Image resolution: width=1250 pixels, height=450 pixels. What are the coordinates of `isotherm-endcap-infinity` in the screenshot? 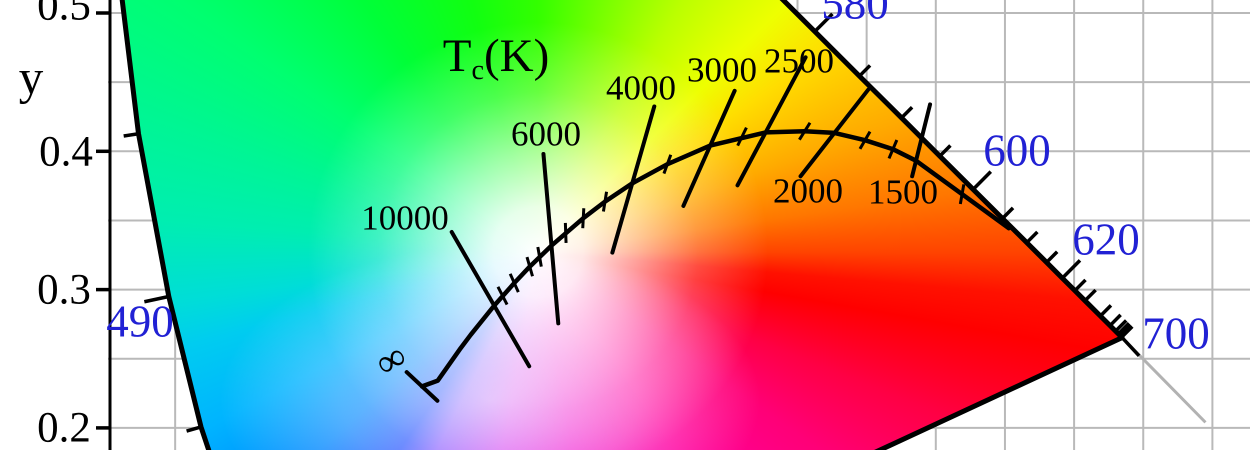 It's located at (422, 386).